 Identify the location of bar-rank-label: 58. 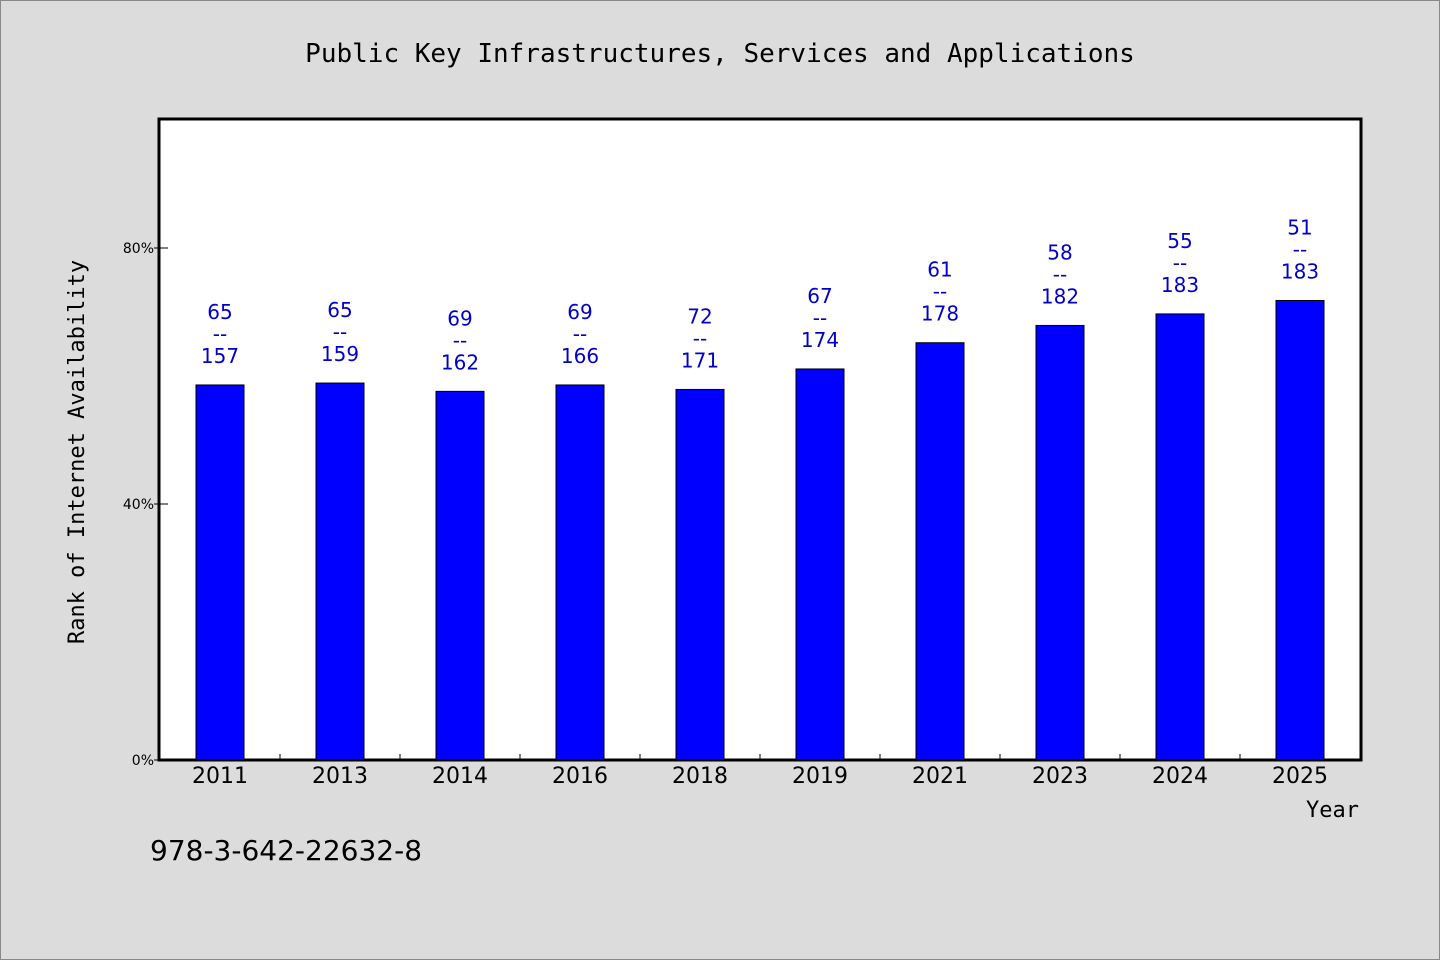
(1059, 252).